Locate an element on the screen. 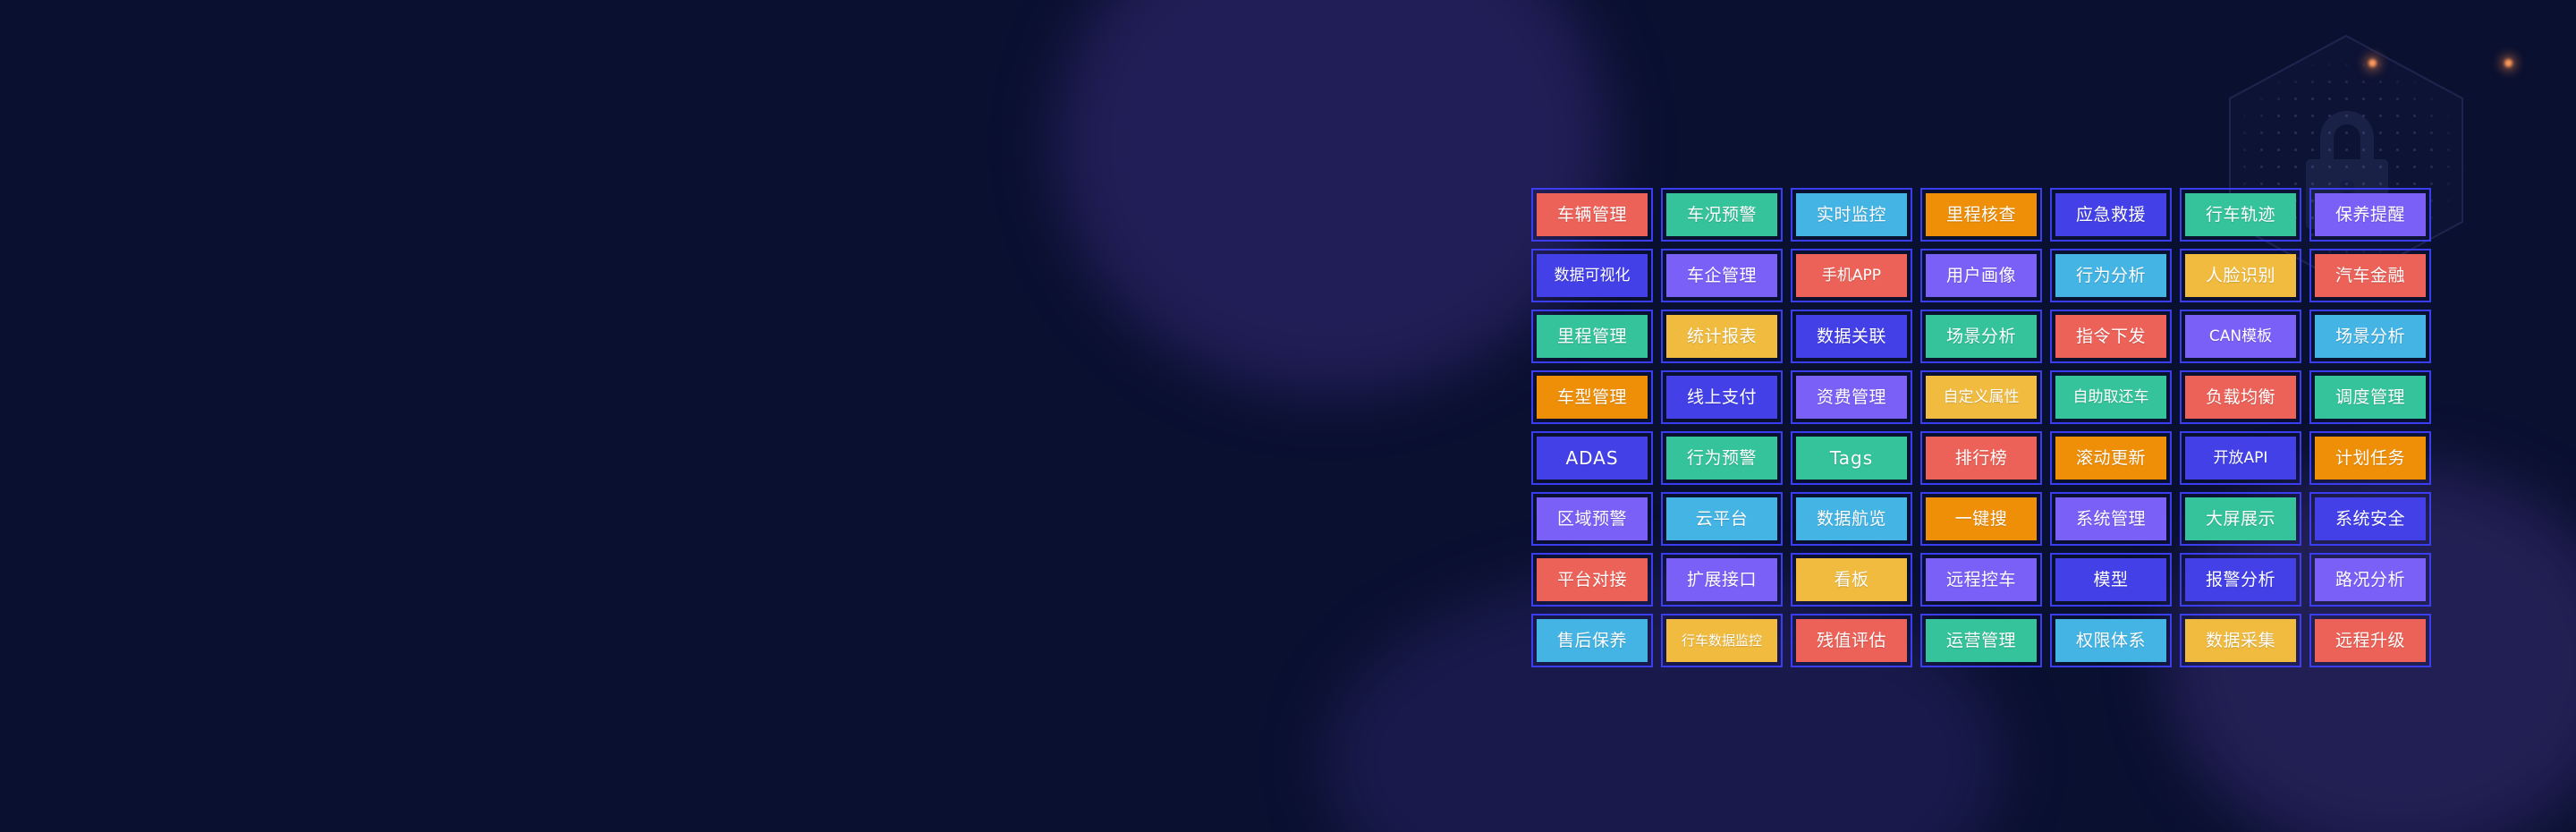  tile-label: 实时监控 is located at coordinates (1851, 214).